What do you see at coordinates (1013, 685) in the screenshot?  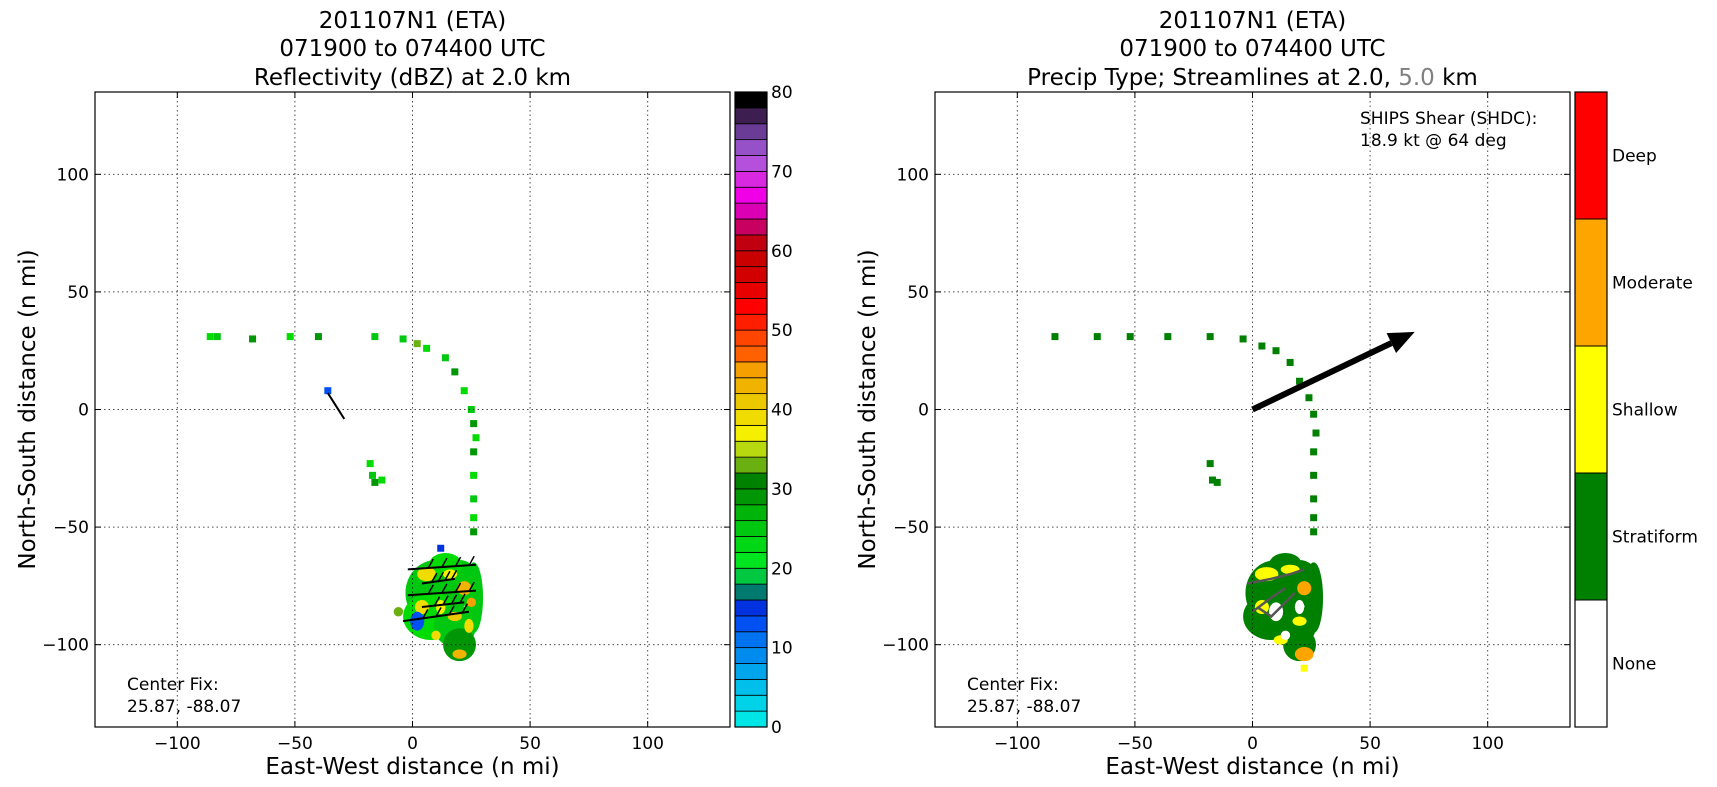 I see `center-fix-label: Center Fix:` at bounding box center [1013, 685].